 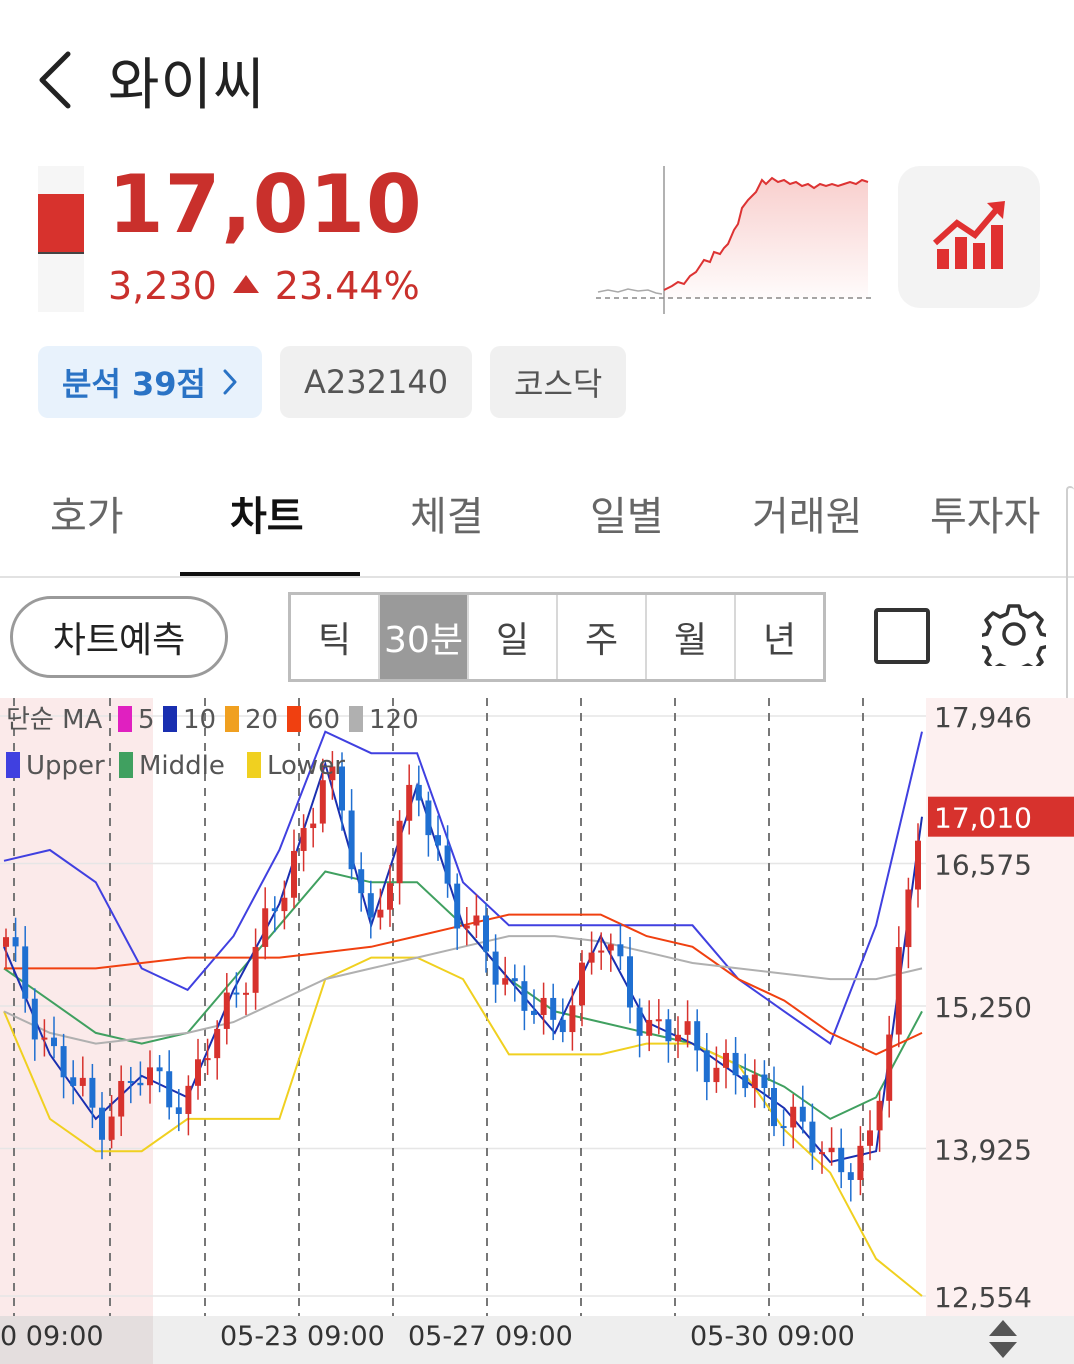 I want to click on analysis-score-button: 분석 39점, so click(x=150, y=382).